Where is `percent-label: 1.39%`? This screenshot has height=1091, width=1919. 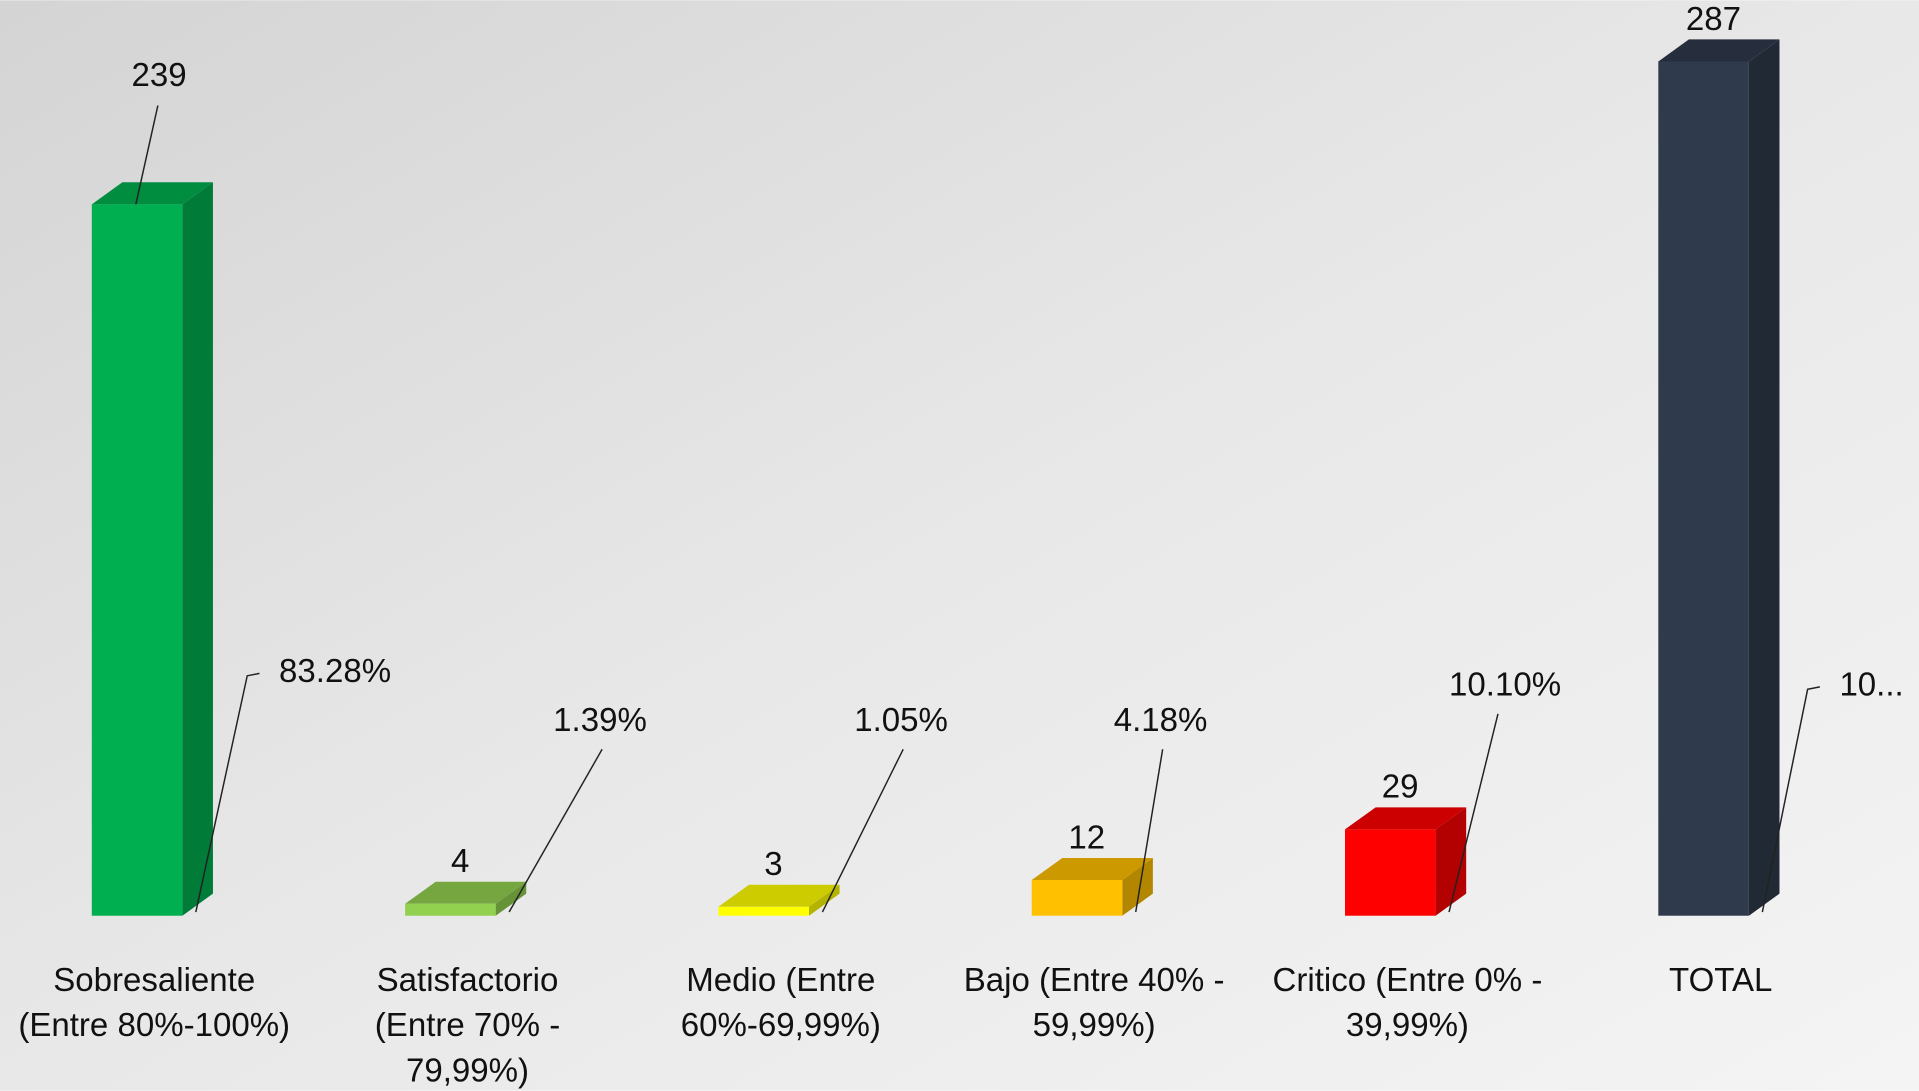 percent-label: 1.39% is located at coordinates (600, 720).